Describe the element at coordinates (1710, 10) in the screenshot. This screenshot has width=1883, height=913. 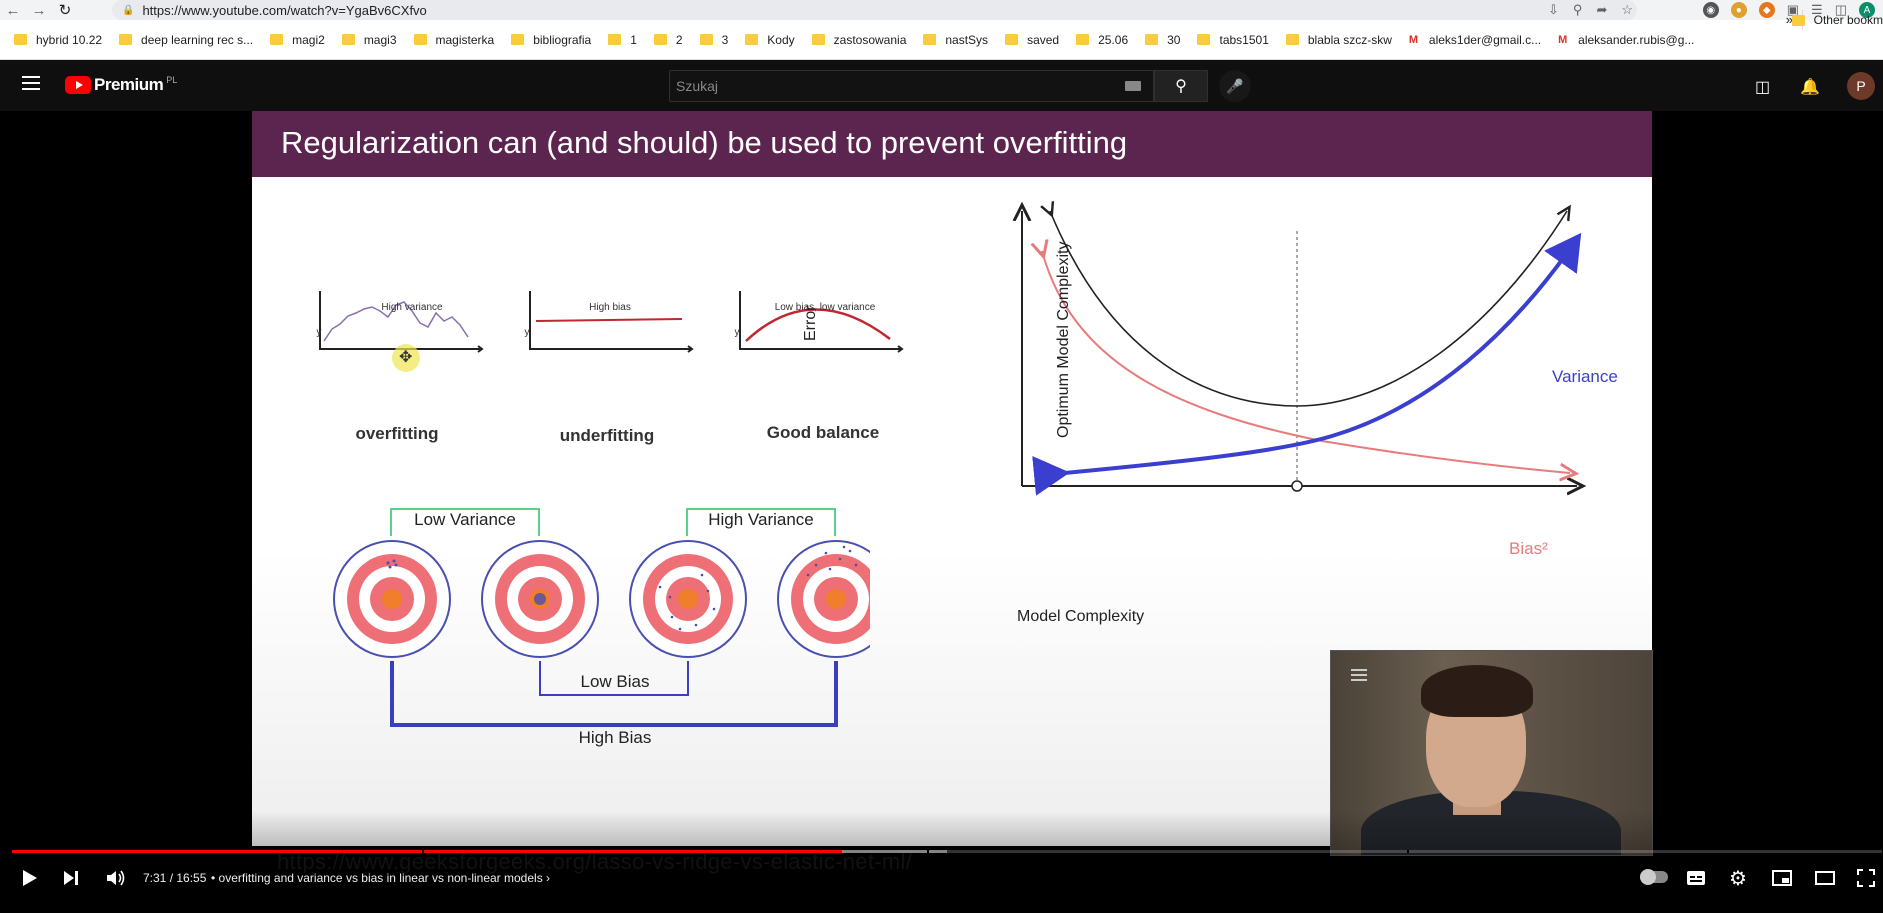
I see `shield-extension-icon: ◉` at that location.